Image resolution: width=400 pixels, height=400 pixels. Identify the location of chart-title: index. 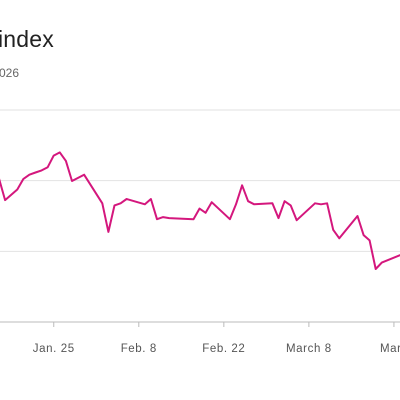
(27, 39).